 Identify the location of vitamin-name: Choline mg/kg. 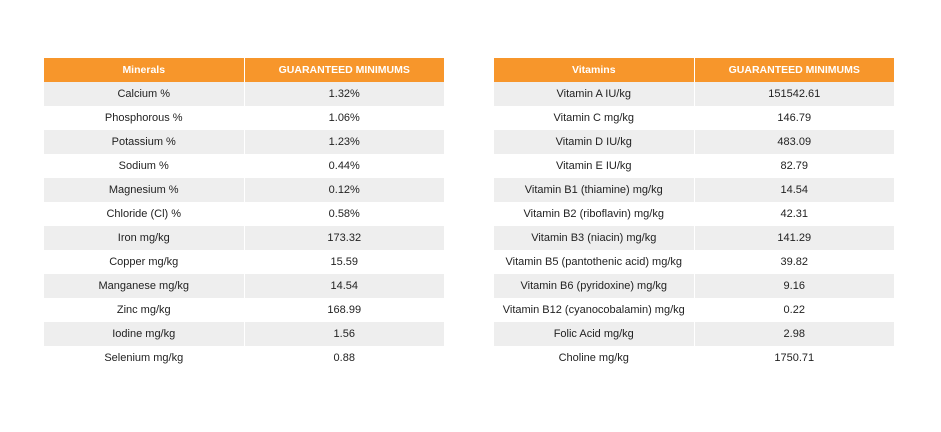
(594, 358).